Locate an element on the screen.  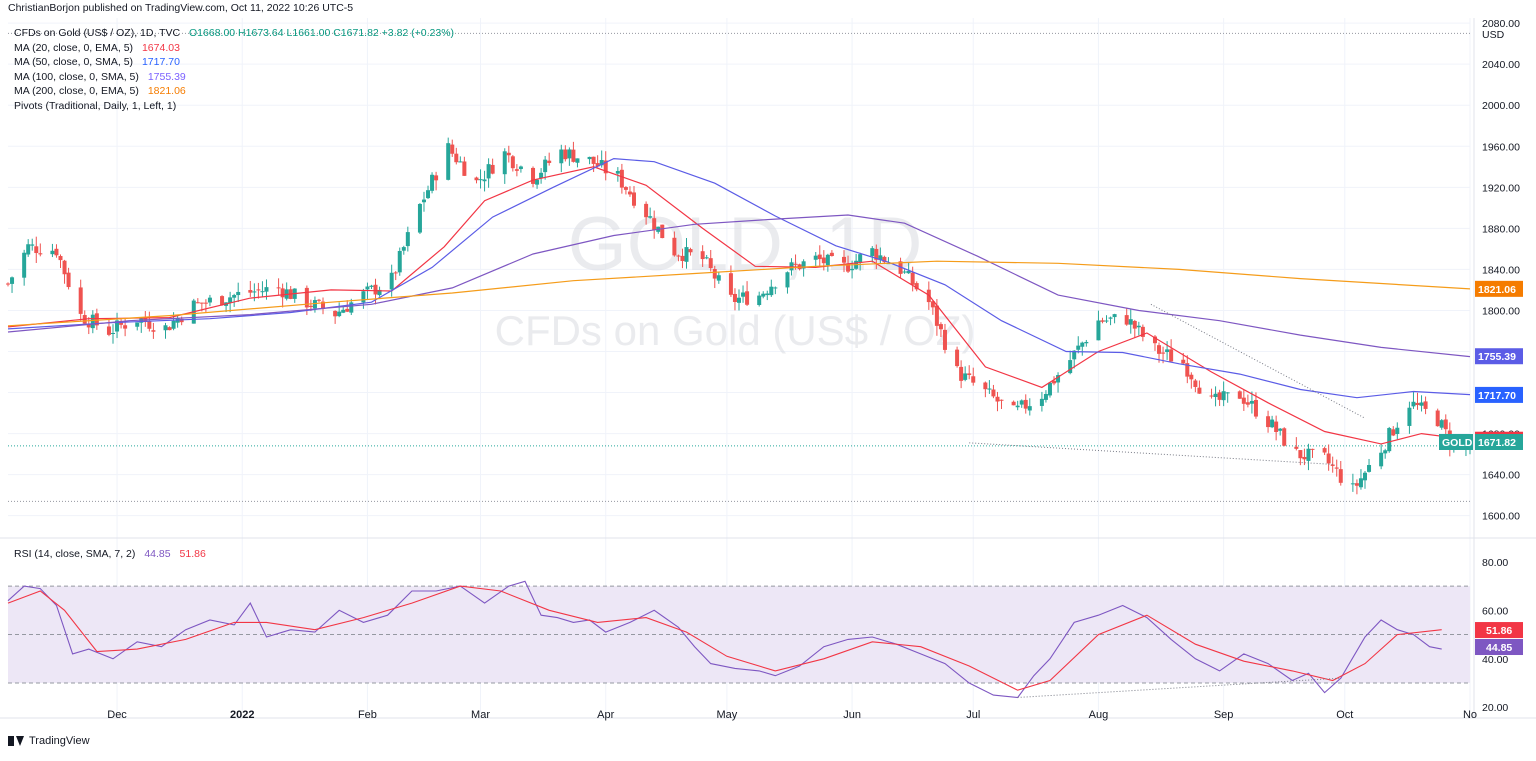
rsi-label: 44.85 is located at coordinates (1499, 648).